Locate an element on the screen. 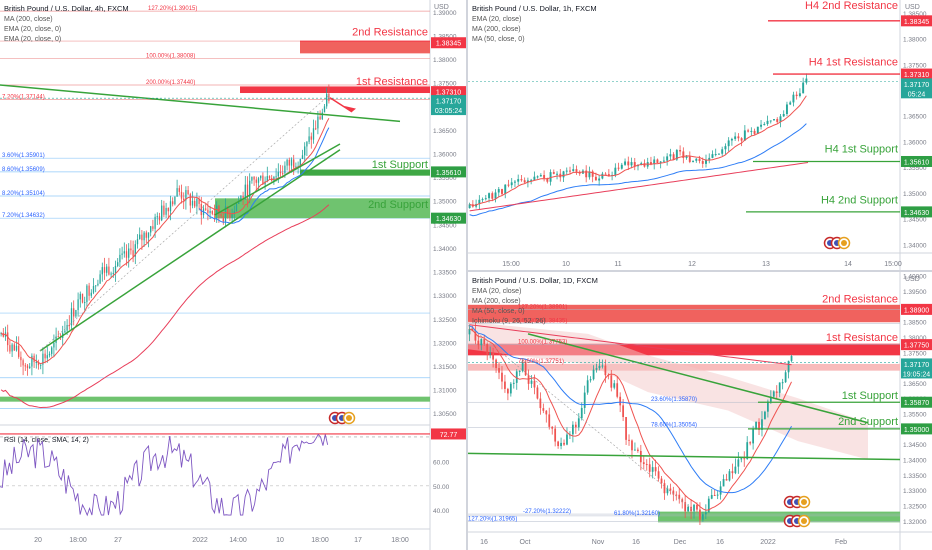  panel-divider-vertical is located at coordinates (467, 275).